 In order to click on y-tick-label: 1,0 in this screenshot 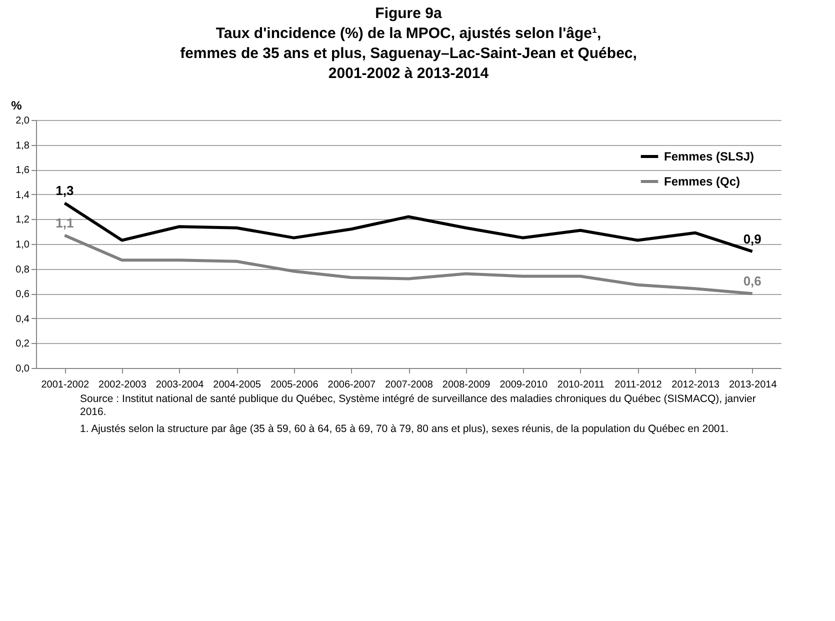, I will do `click(23, 245)`.